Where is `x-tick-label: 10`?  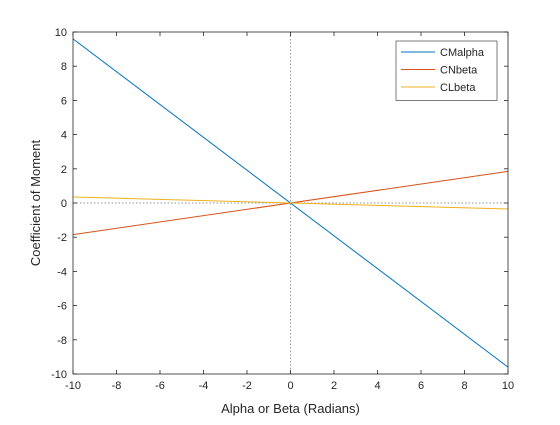
x-tick-label: 10 is located at coordinates (508, 386).